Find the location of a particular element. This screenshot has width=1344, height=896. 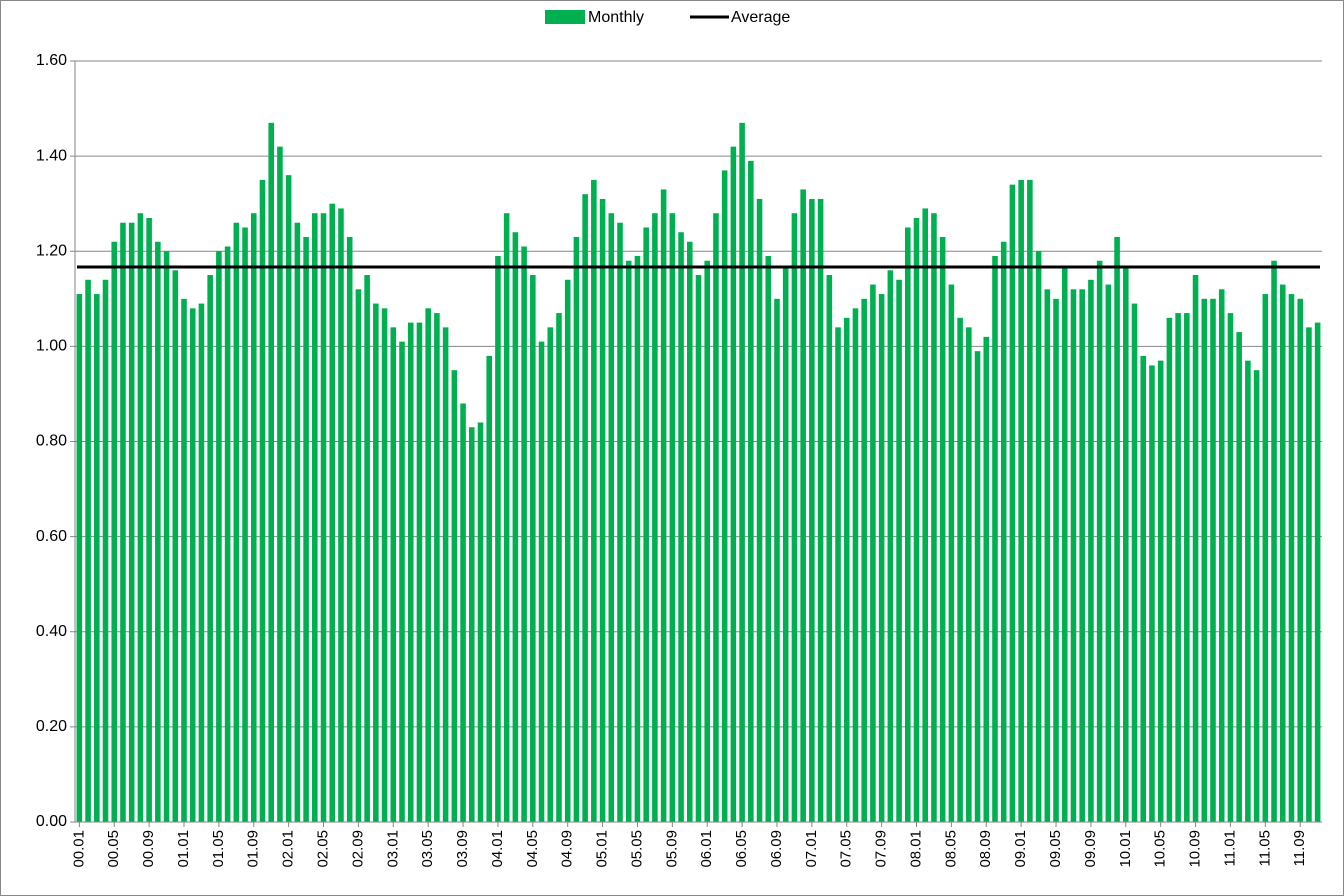

x-tick-label: 01.01 is located at coordinates (183, 849).